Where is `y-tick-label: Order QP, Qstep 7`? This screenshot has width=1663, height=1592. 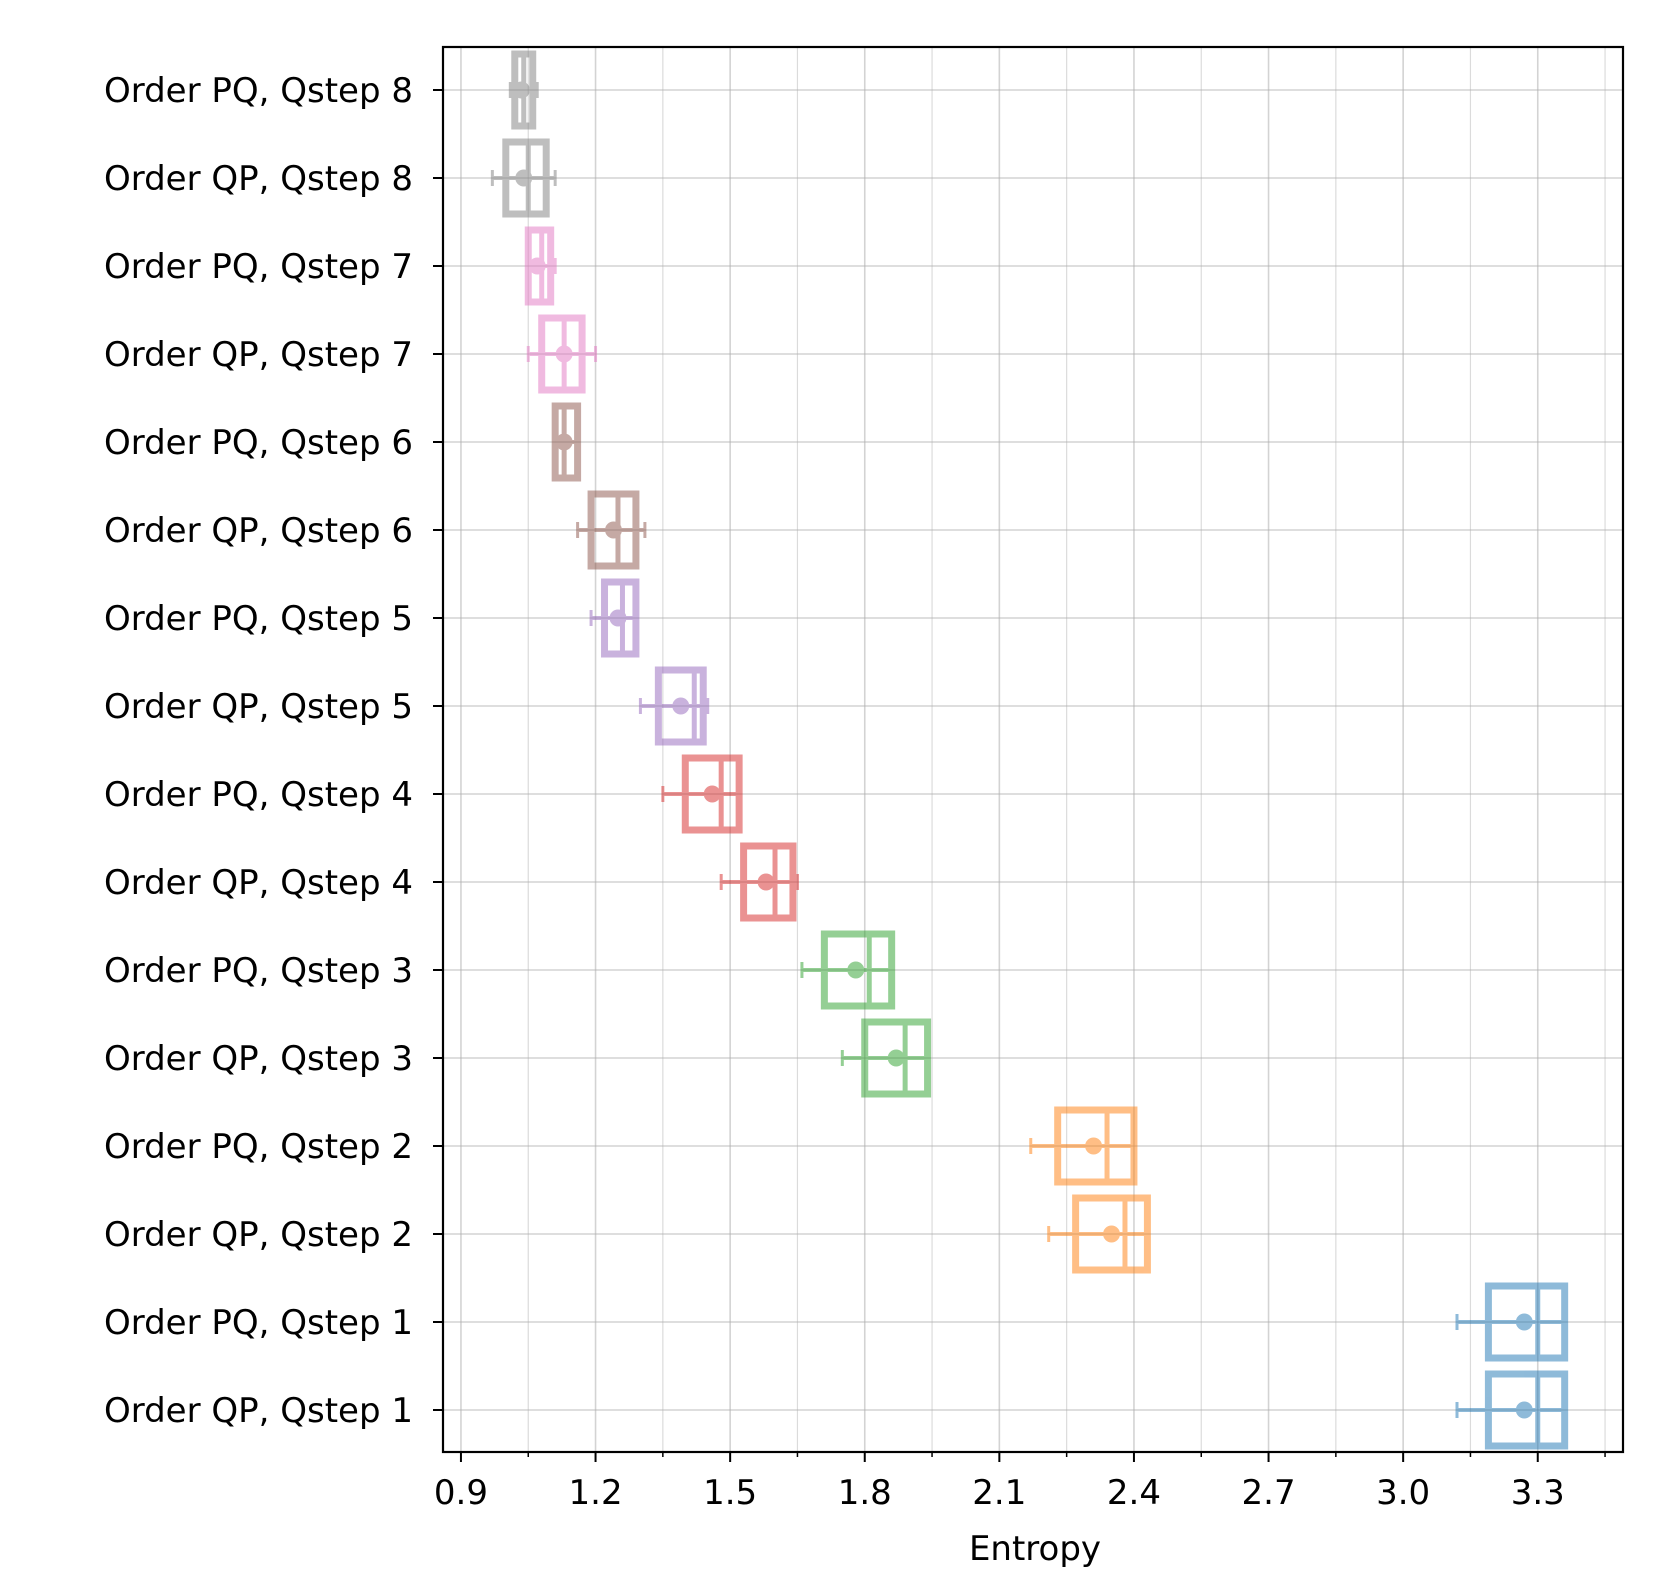 y-tick-label: Order QP, Qstep 7 is located at coordinates (258, 355).